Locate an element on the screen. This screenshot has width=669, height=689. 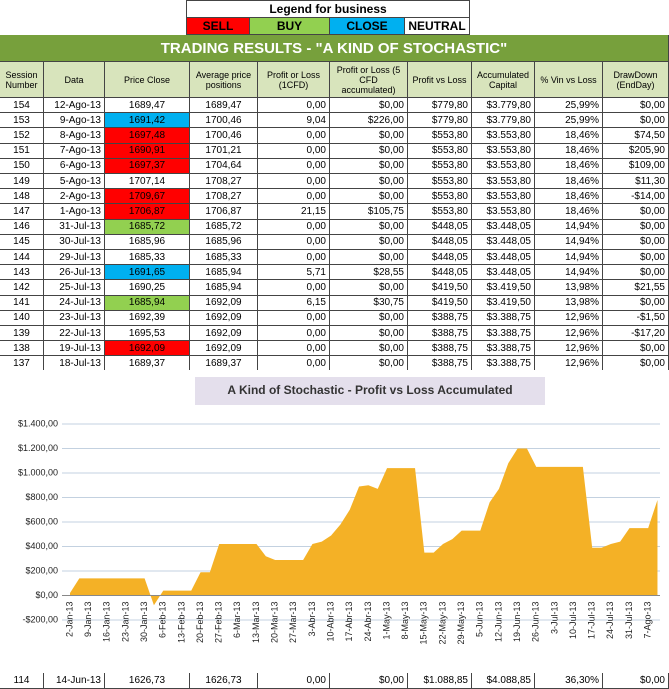
x-tick-label: 26-Jun-13 is located at coordinates (536, 622).